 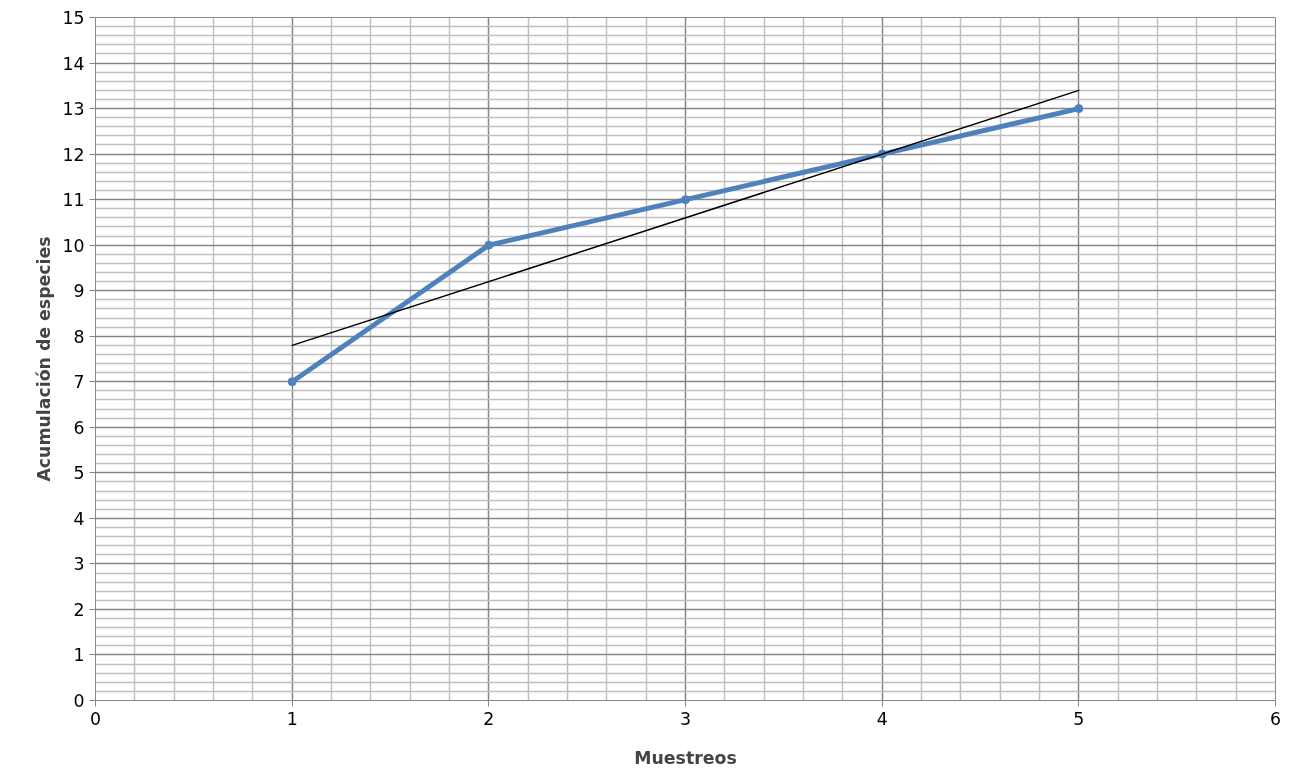 What do you see at coordinates (73, 245) in the screenshot?
I see `y-tick-label: 10` at bounding box center [73, 245].